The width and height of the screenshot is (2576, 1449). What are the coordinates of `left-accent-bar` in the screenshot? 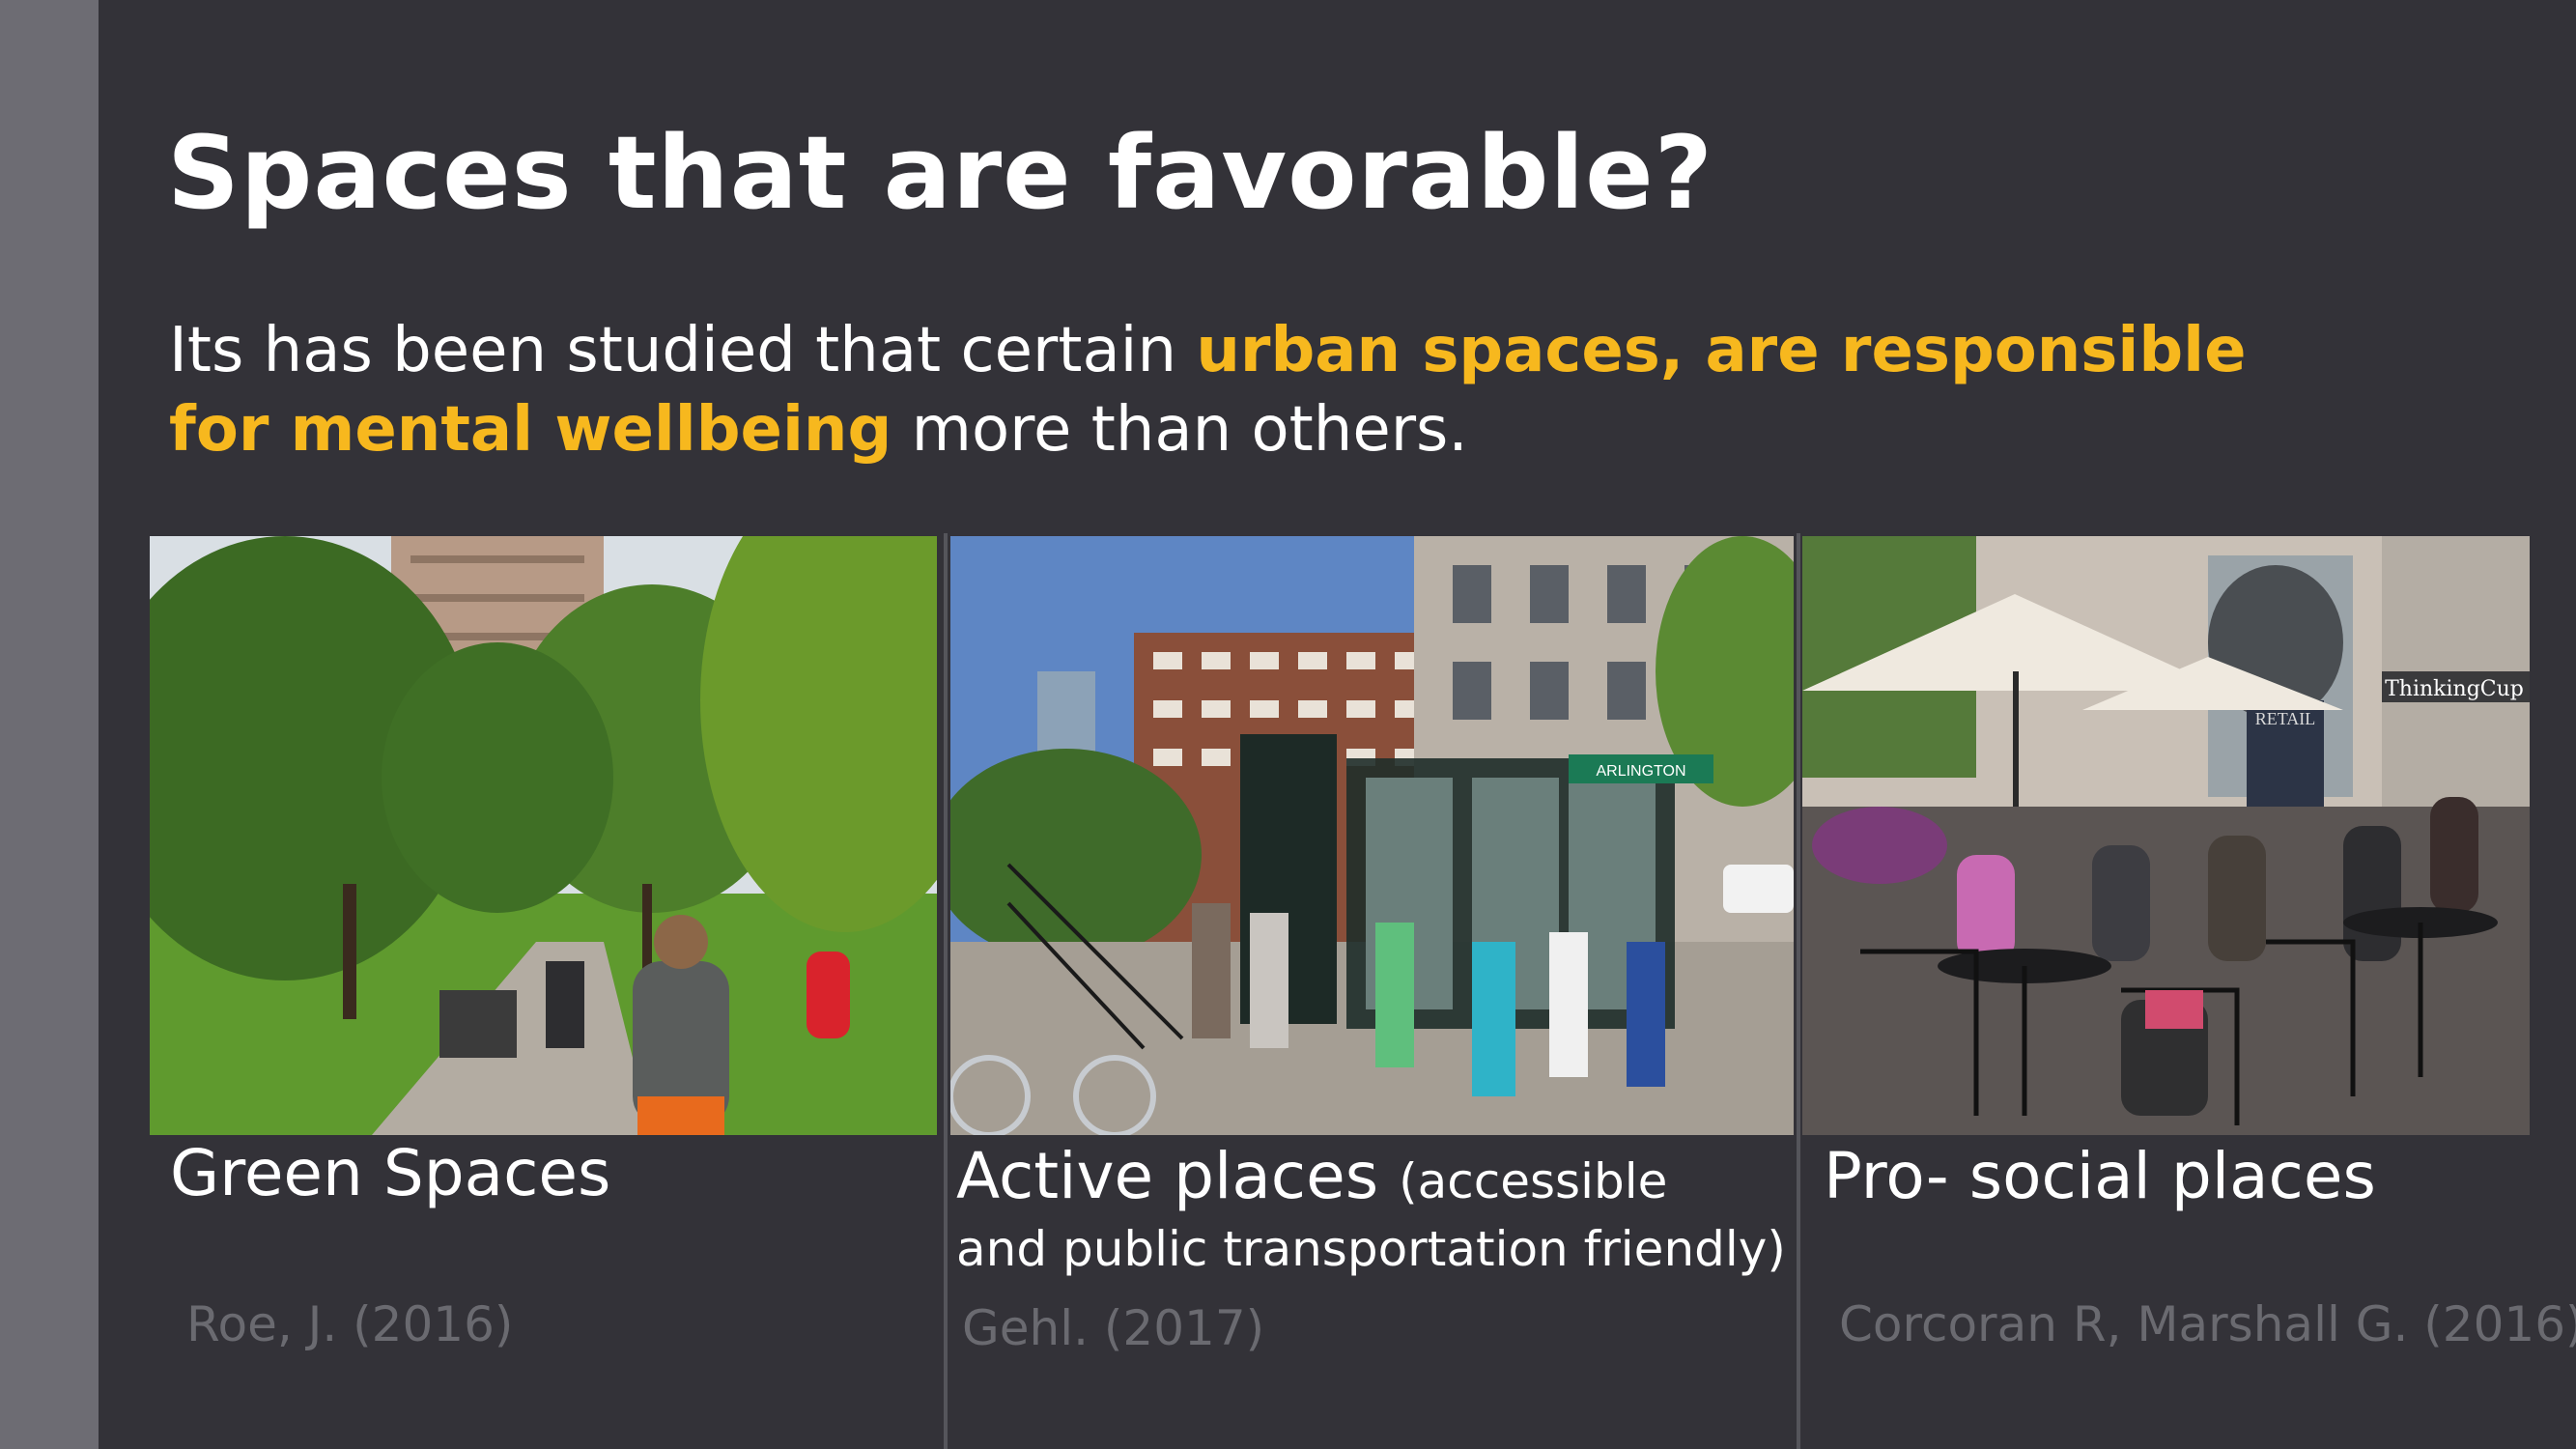 It's located at (49, 724).